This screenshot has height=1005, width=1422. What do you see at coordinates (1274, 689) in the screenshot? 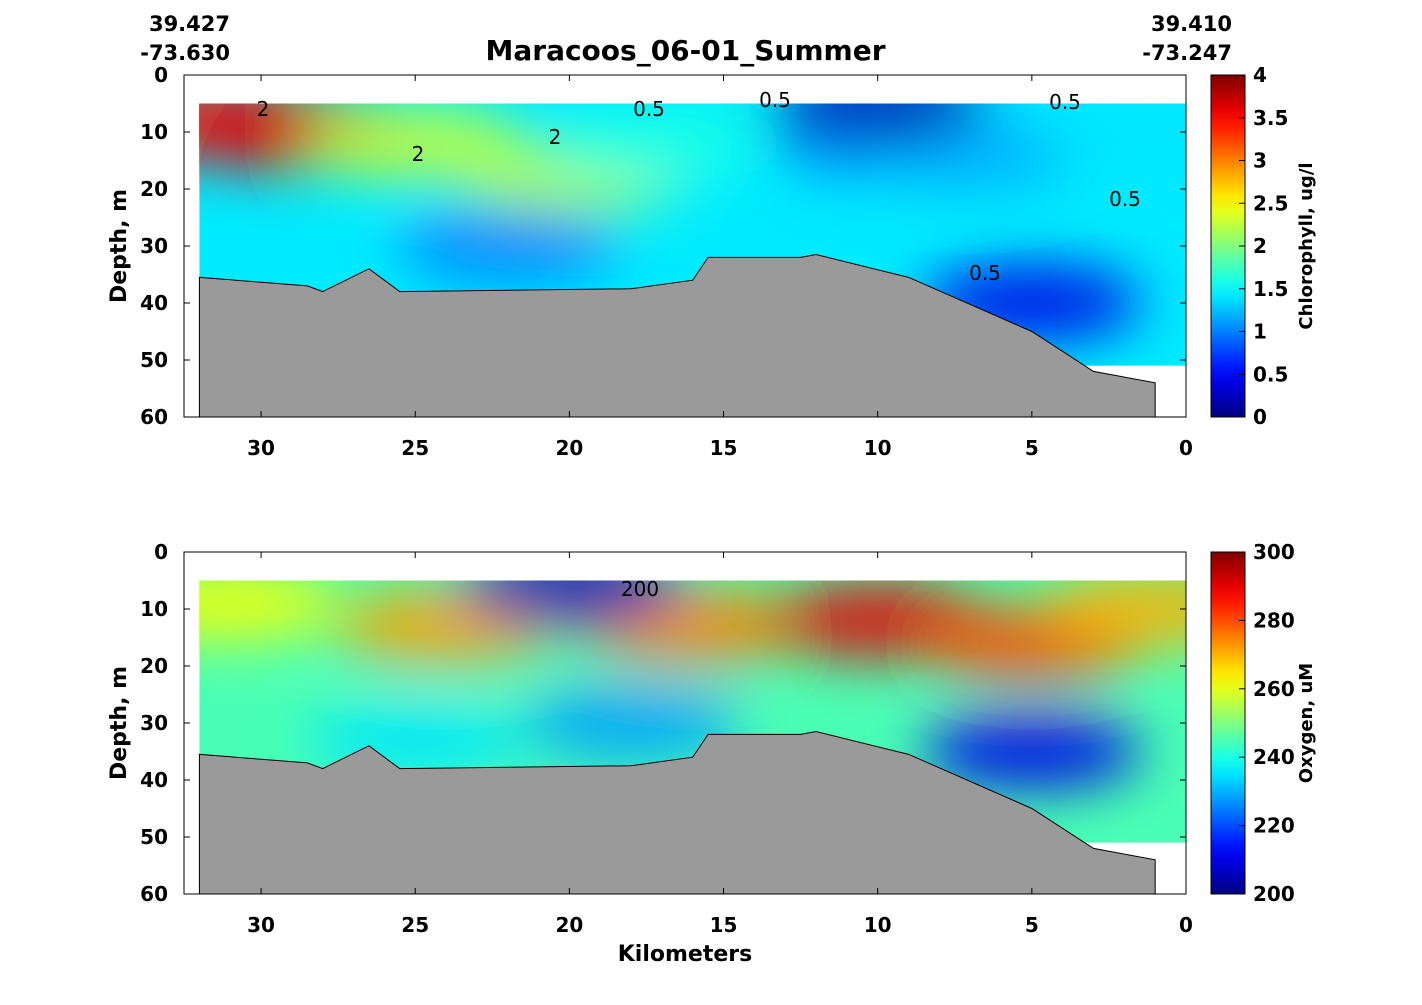
I see `colorbar-tick-label-3: 260` at bounding box center [1274, 689].